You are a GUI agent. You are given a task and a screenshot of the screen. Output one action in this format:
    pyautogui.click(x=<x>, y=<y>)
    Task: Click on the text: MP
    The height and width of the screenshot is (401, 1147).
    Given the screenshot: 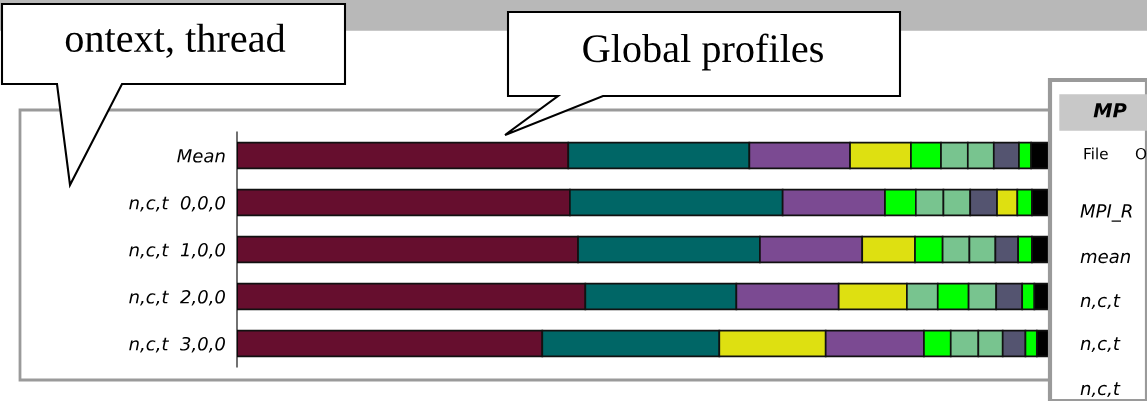 What is the action you would take?
    pyautogui.click(x=1110, y=110)
    